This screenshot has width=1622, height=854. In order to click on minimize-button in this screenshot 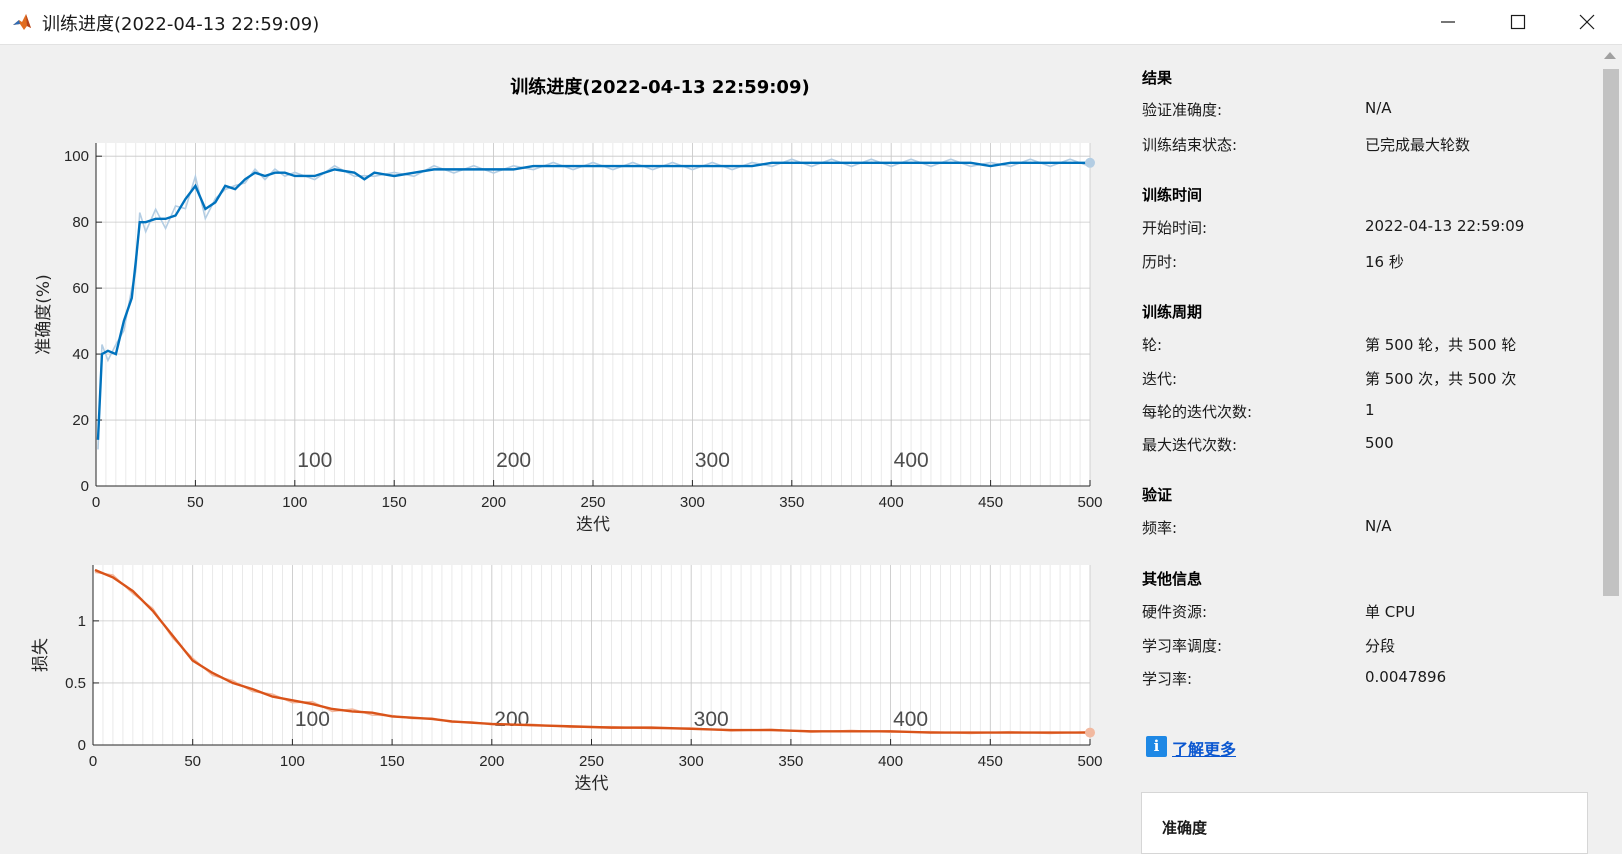, I will do `click(1448, 22)`.